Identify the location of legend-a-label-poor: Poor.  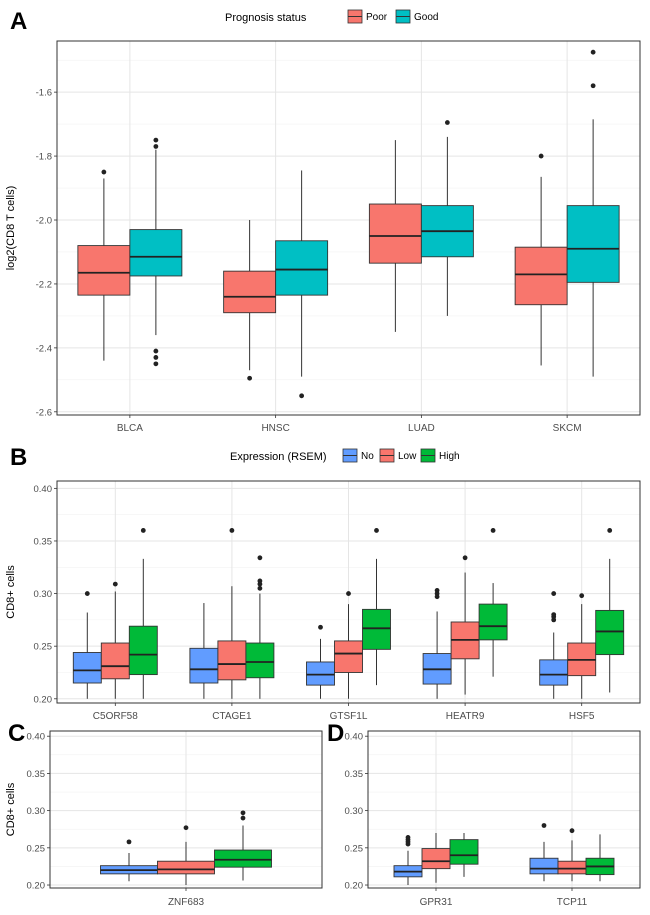
(377, 17).